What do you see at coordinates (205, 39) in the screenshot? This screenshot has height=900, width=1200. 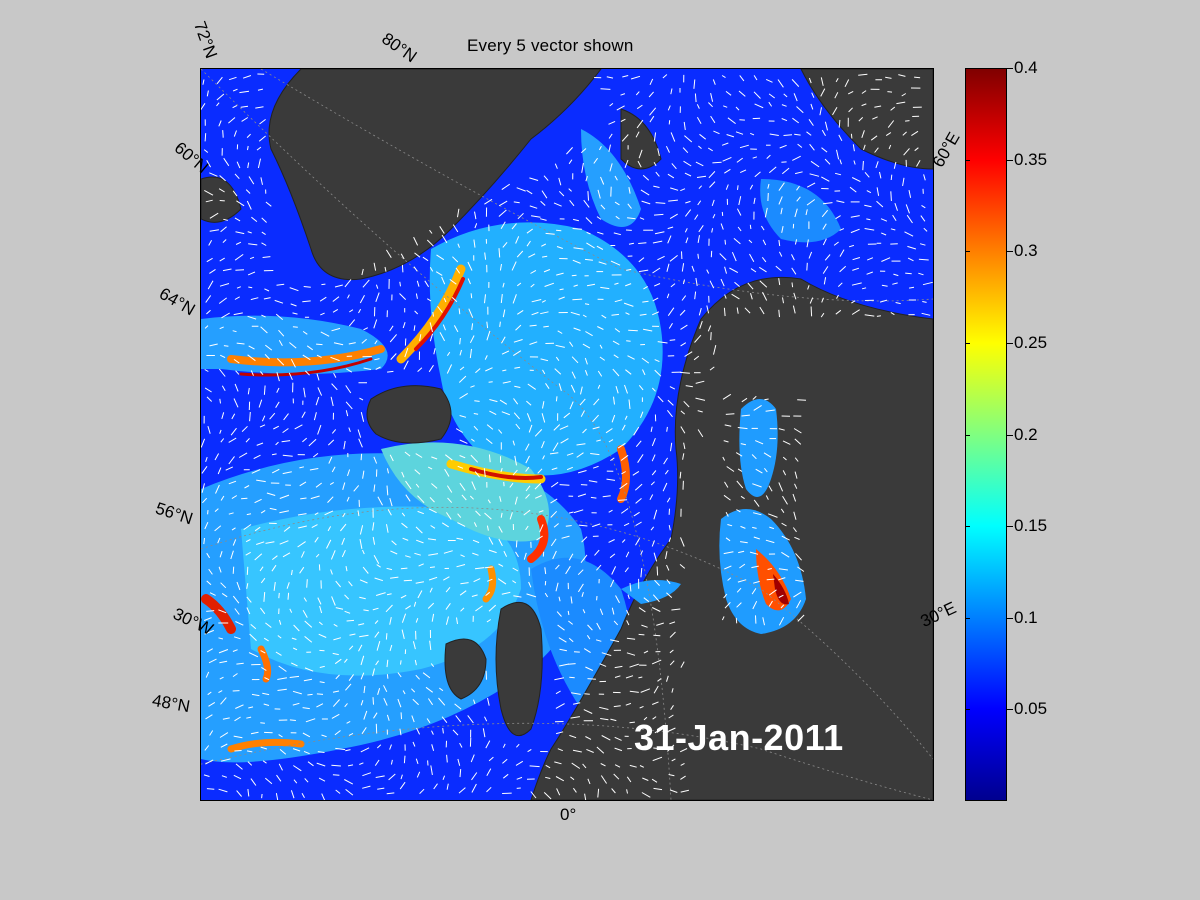 I see `lat-label-72n: 72°N` at bounding box center [205, 39].